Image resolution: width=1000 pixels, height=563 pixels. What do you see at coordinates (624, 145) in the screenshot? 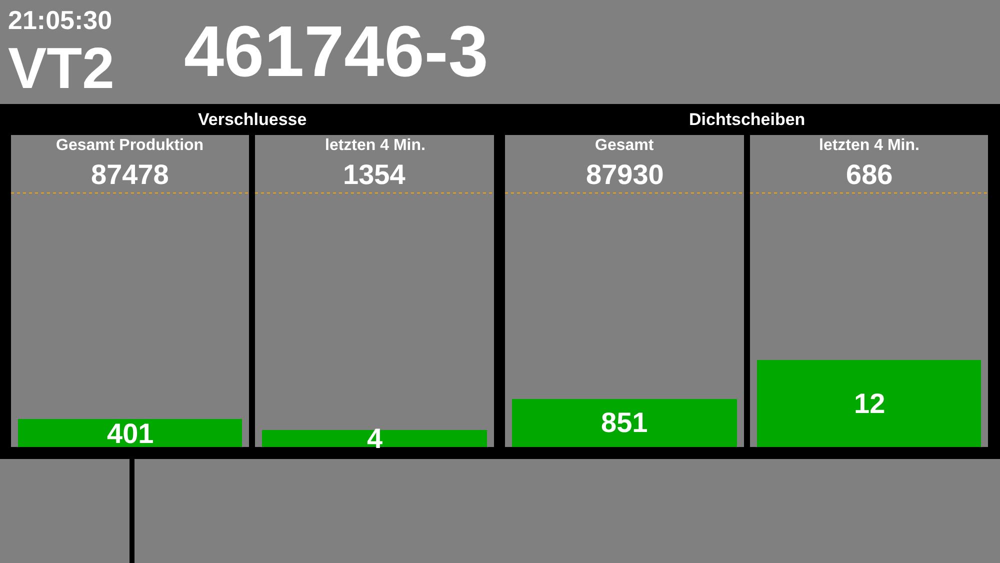
I see `chart-title: Gesamt` at bounding box center [624, 145].